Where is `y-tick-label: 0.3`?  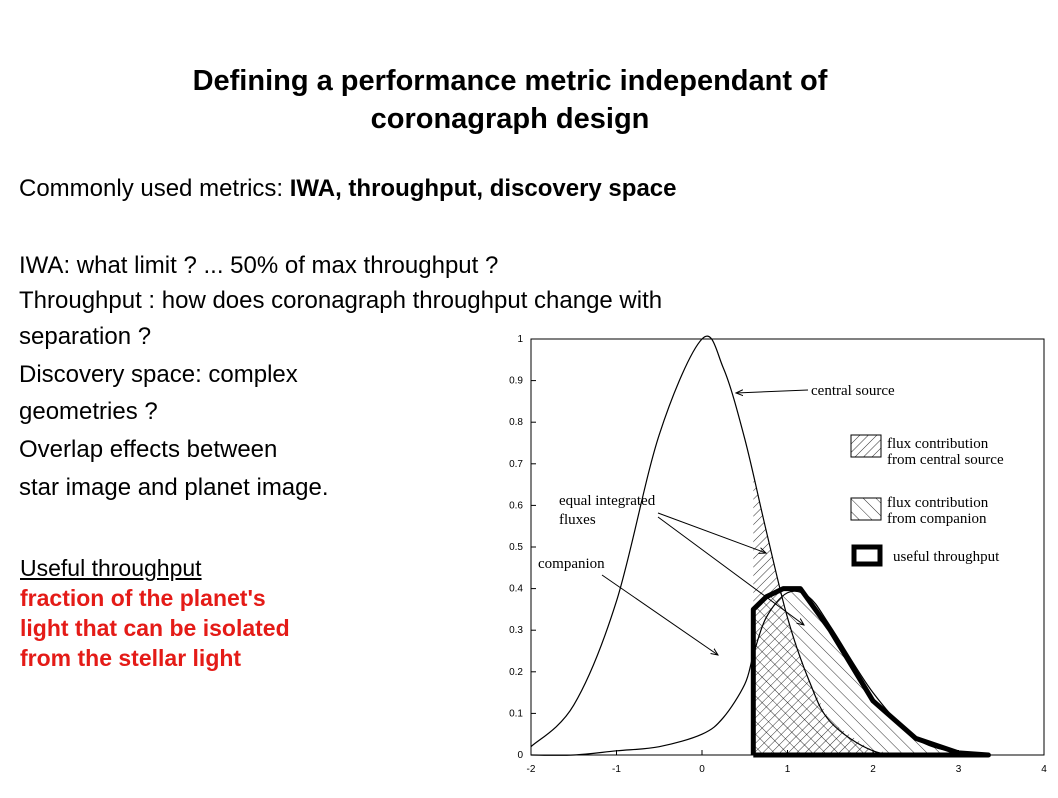 y-tick-label: 0.3 is located at coordinates (516, 630).